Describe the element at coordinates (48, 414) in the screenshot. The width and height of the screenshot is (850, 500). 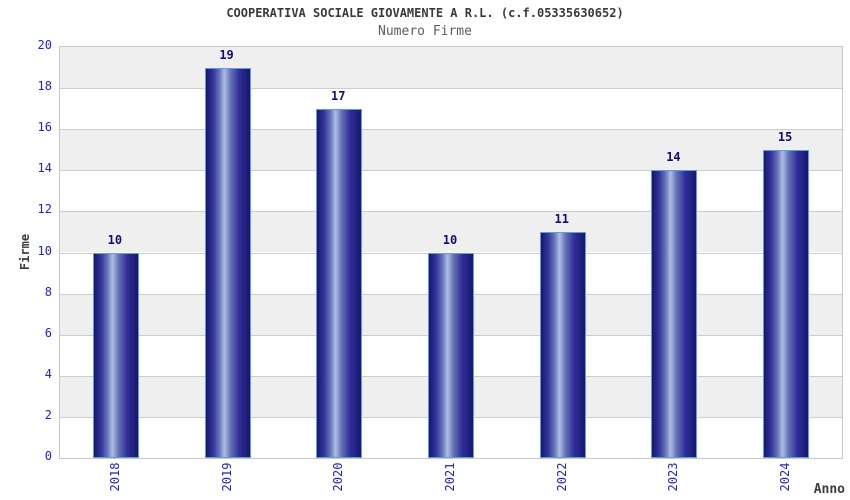
I see `y-tick-label: 2` at that location.